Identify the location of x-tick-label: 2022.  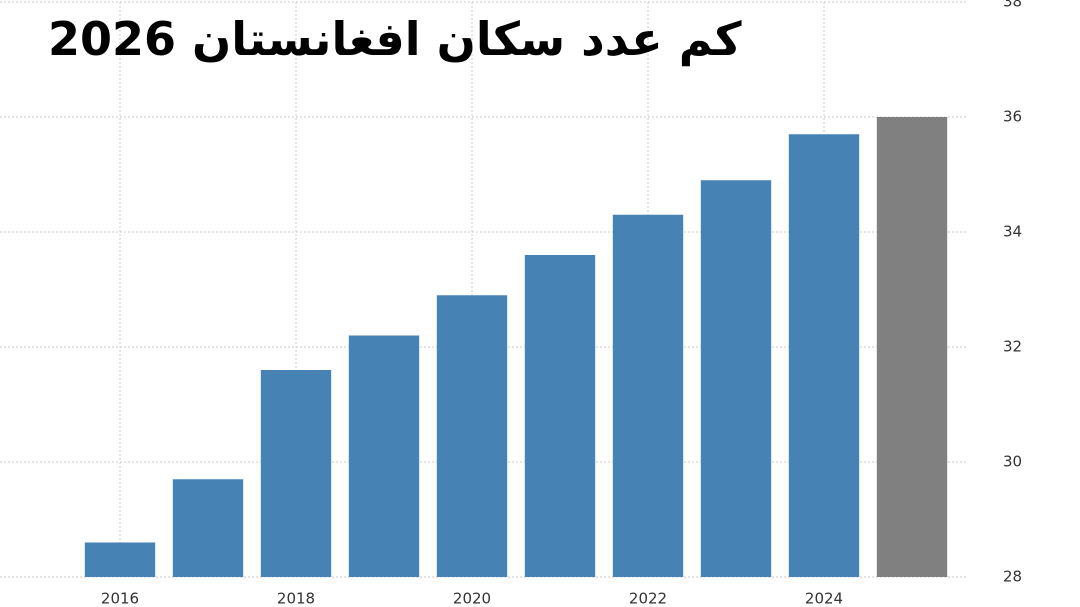
(648, 598).